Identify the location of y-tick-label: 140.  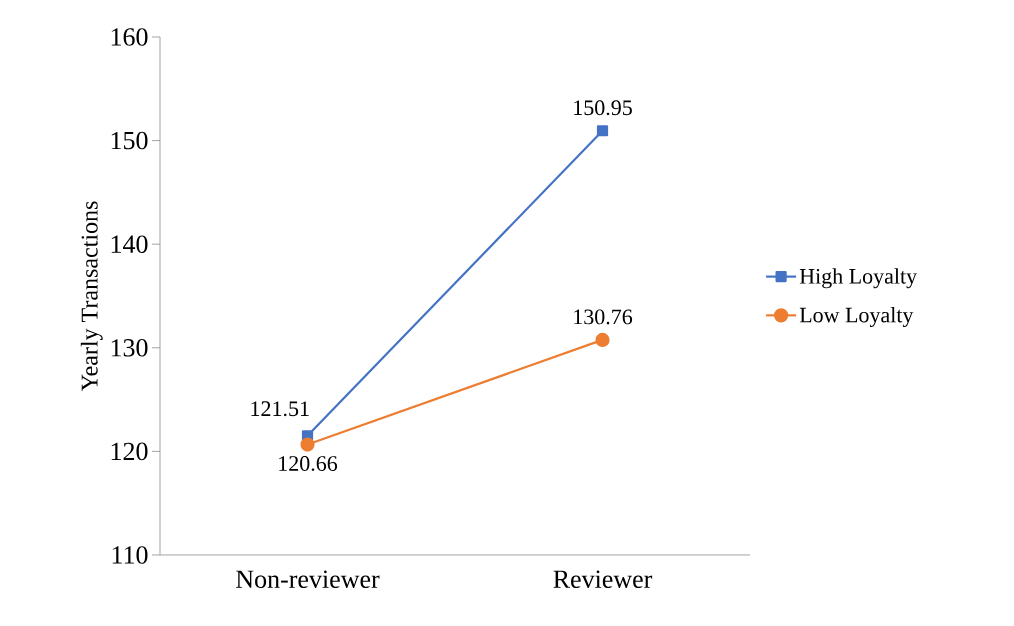
(129, 244).